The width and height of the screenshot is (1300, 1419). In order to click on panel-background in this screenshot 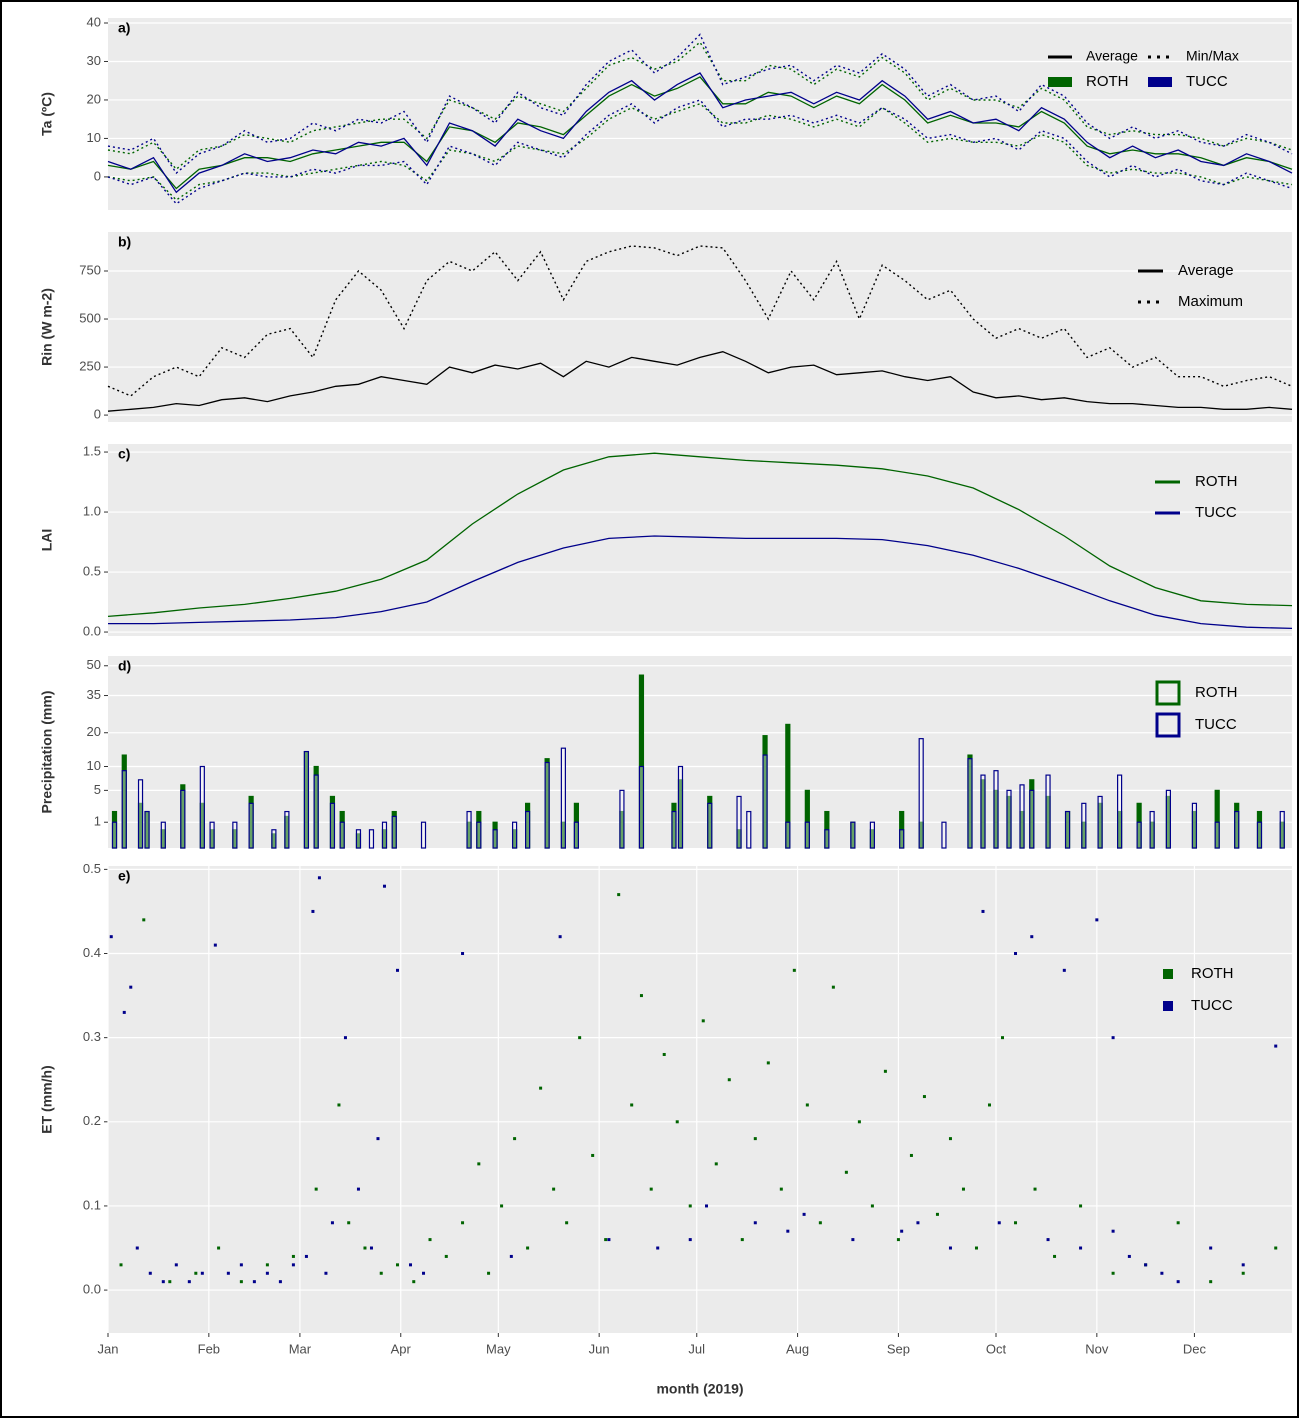, I will do `click(700, 114)`.